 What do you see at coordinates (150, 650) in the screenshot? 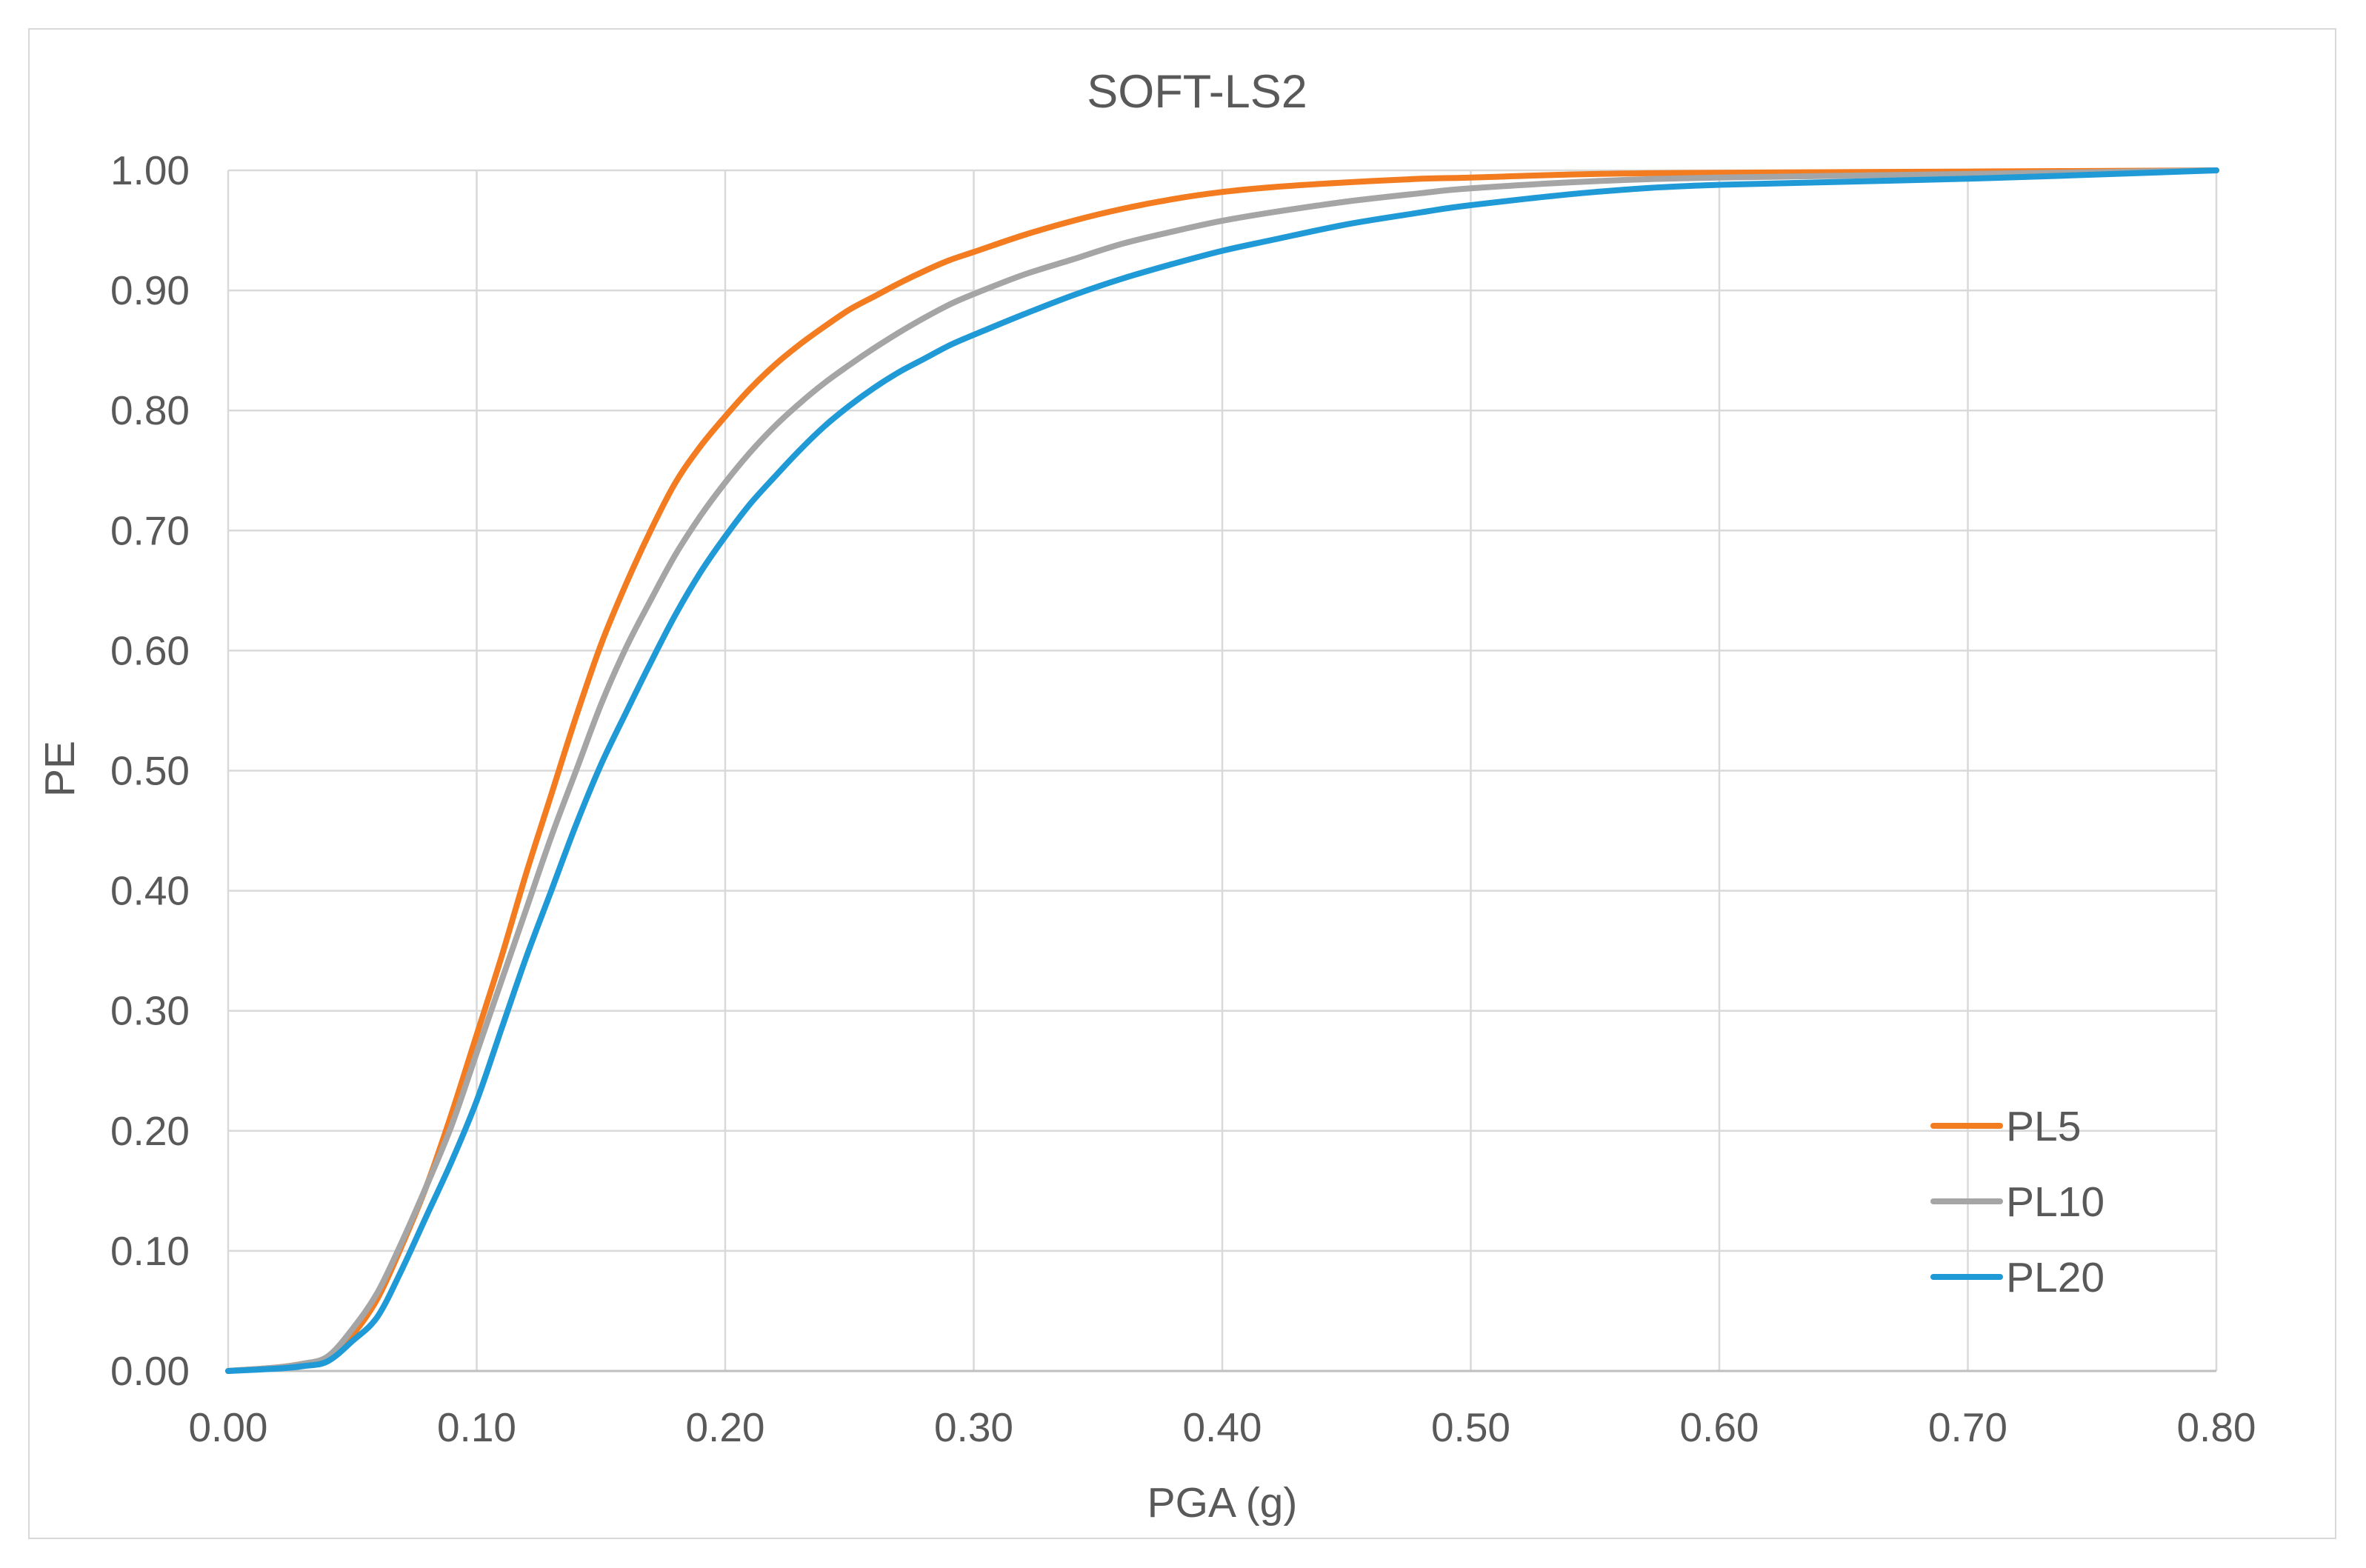
I see `y-tick-label: 0.60` at bounding box center [150, 650].